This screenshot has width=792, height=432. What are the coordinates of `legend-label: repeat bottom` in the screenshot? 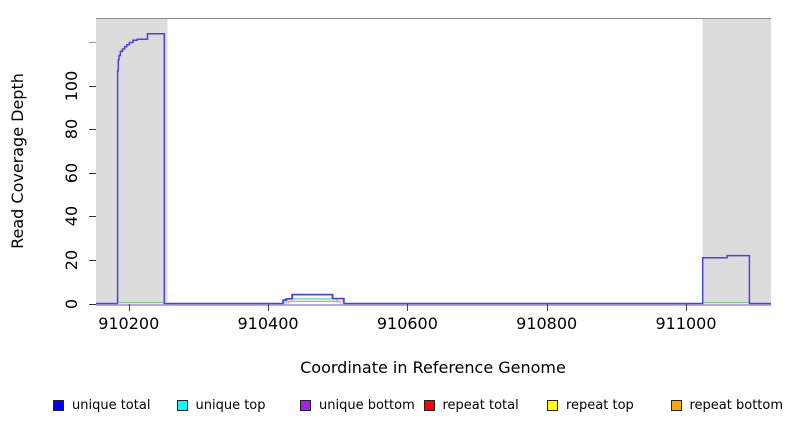 It's located at (736, 405).